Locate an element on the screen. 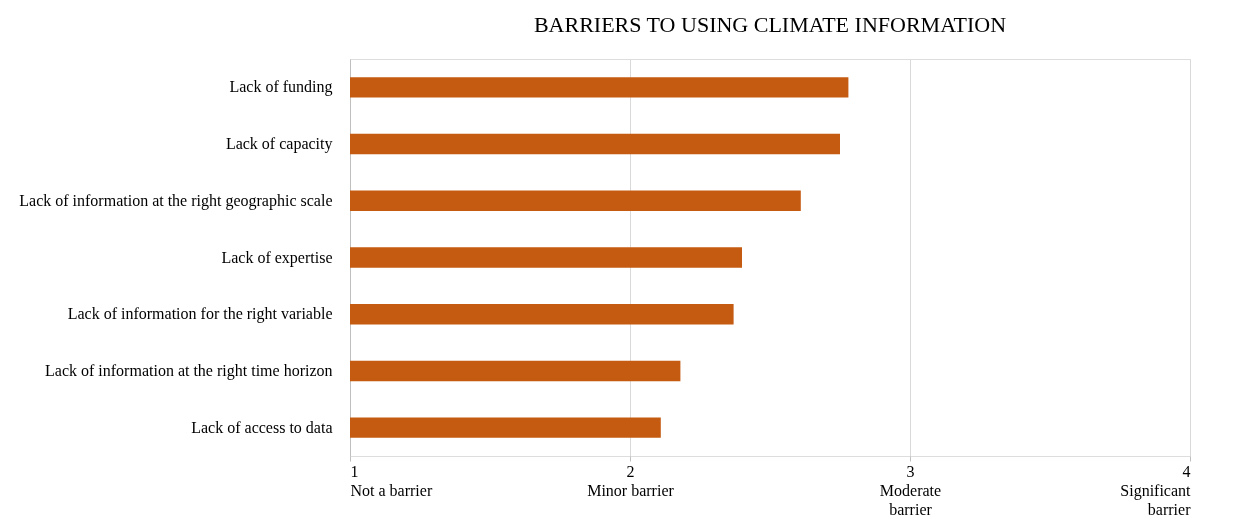 This screenshot has width=1249, height=523. x-tick-label: 4 Significant barrier is located at coordinates (1156, 490).